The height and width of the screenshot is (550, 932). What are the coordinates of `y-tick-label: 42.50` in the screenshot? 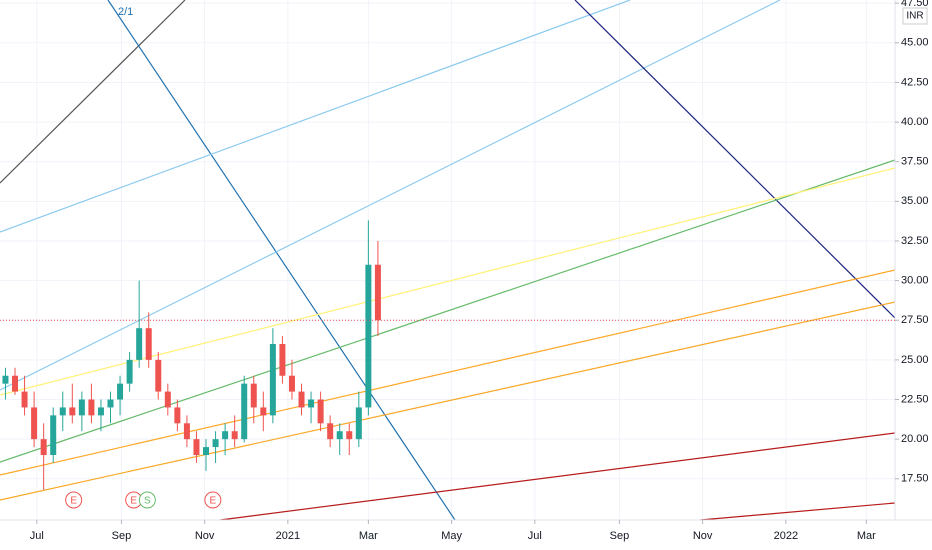 It's located at (915, 82).